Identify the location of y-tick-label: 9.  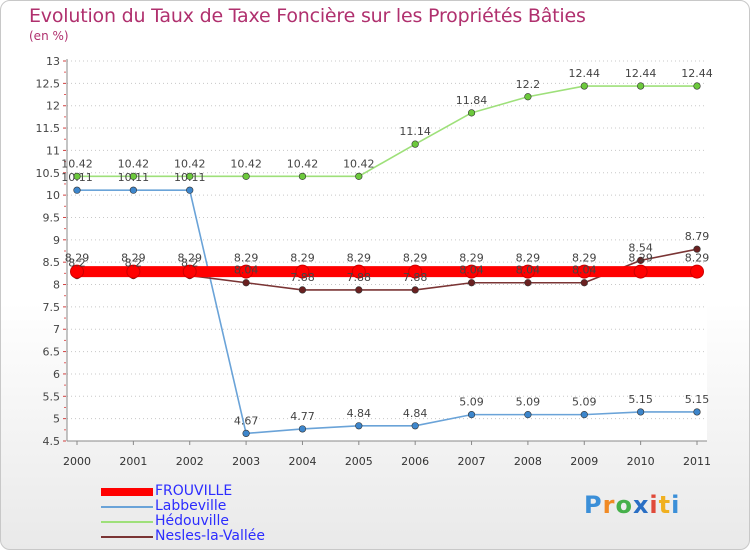
(56, 240).